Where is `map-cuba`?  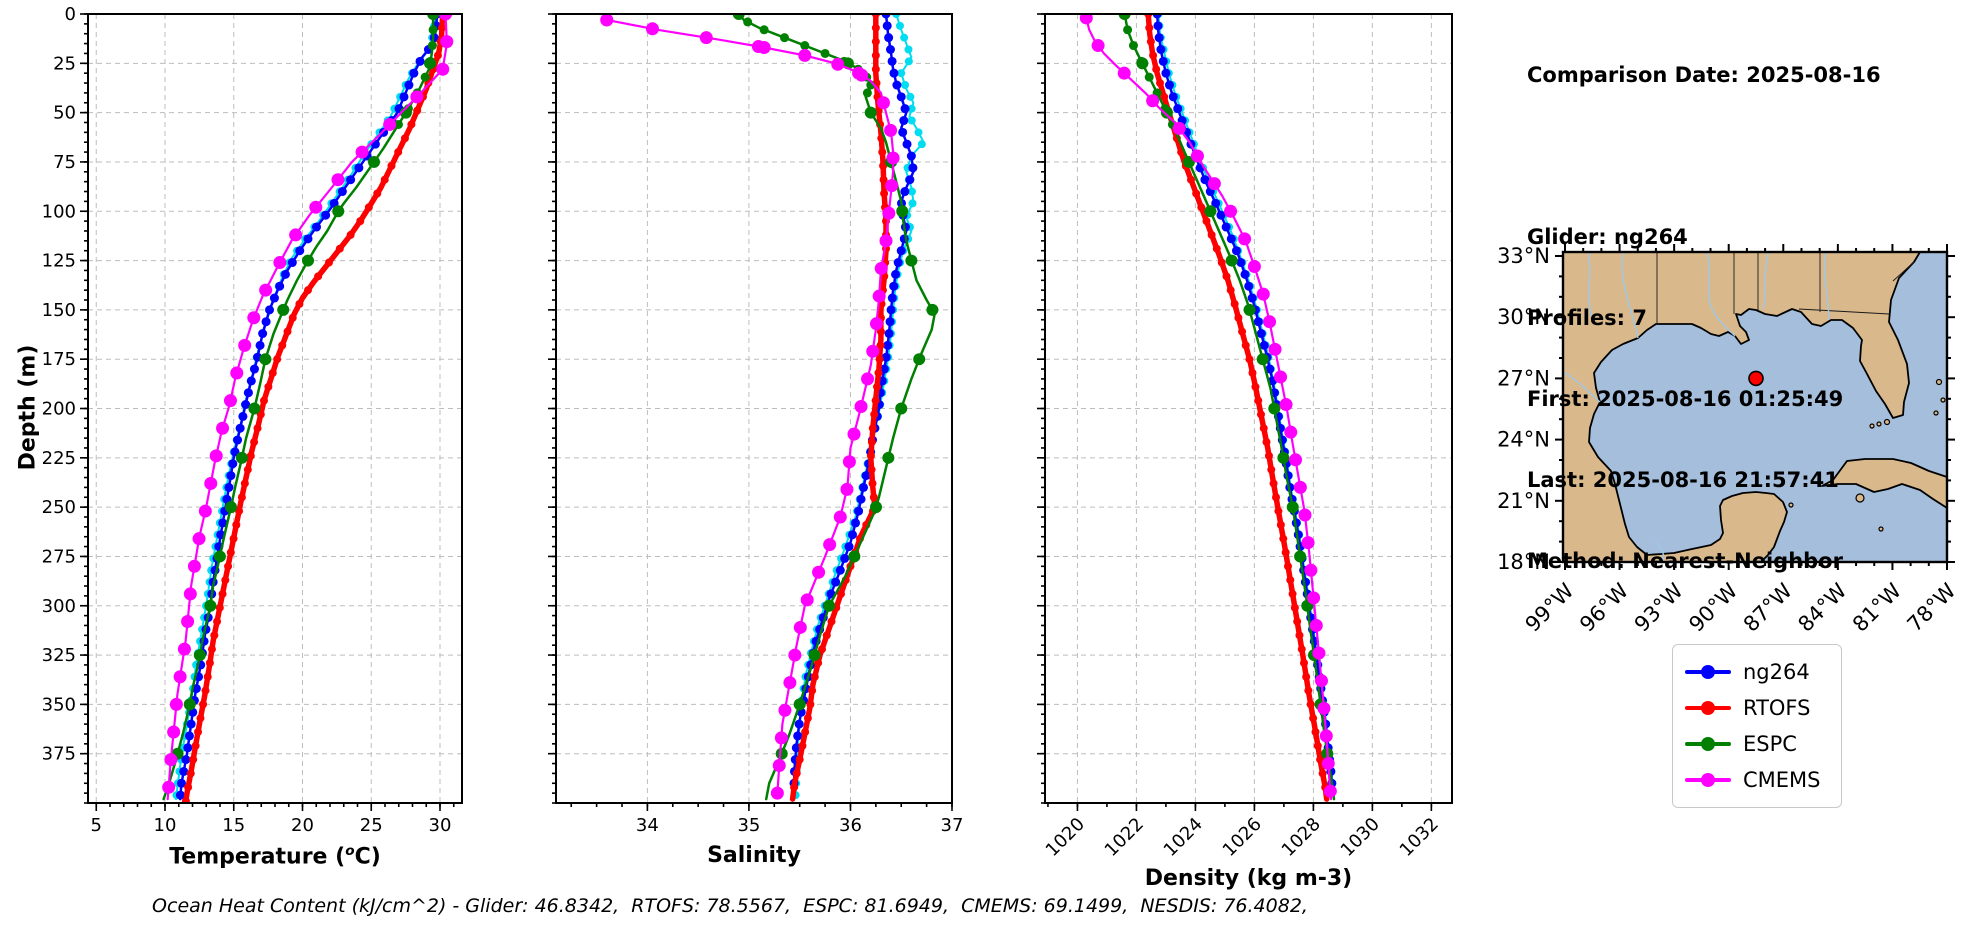
map-cuba is located at coordinates (1884, 483).